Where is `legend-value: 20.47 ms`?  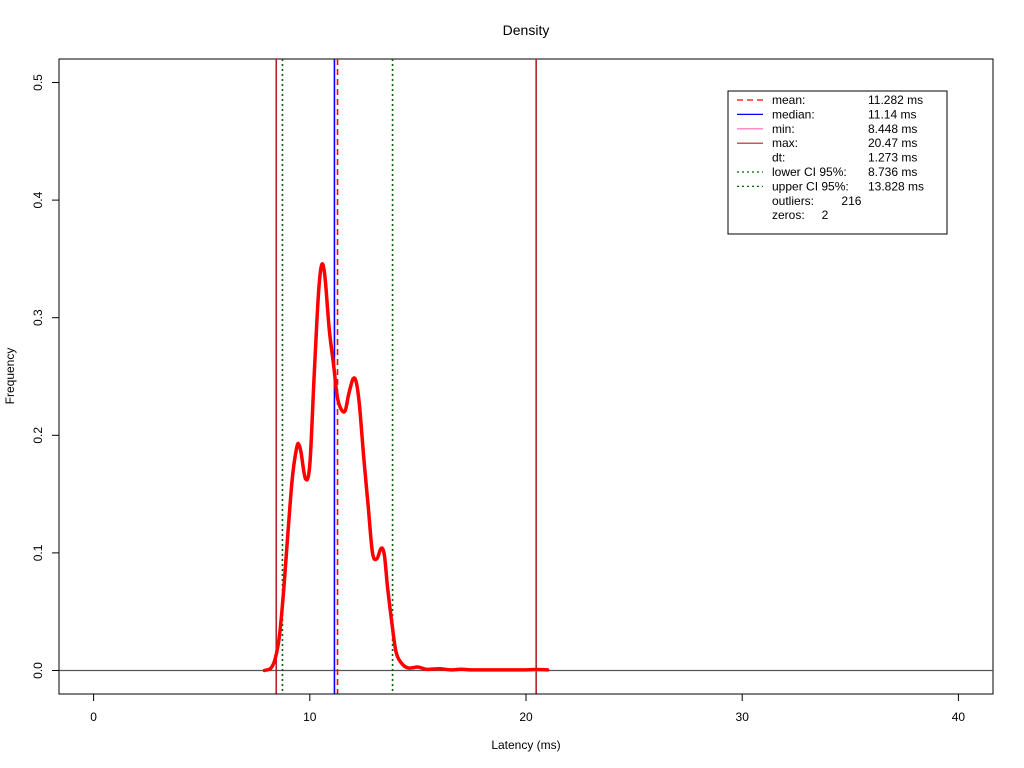
legend-value: 20.47 ms is located at coordinates (892, 143).